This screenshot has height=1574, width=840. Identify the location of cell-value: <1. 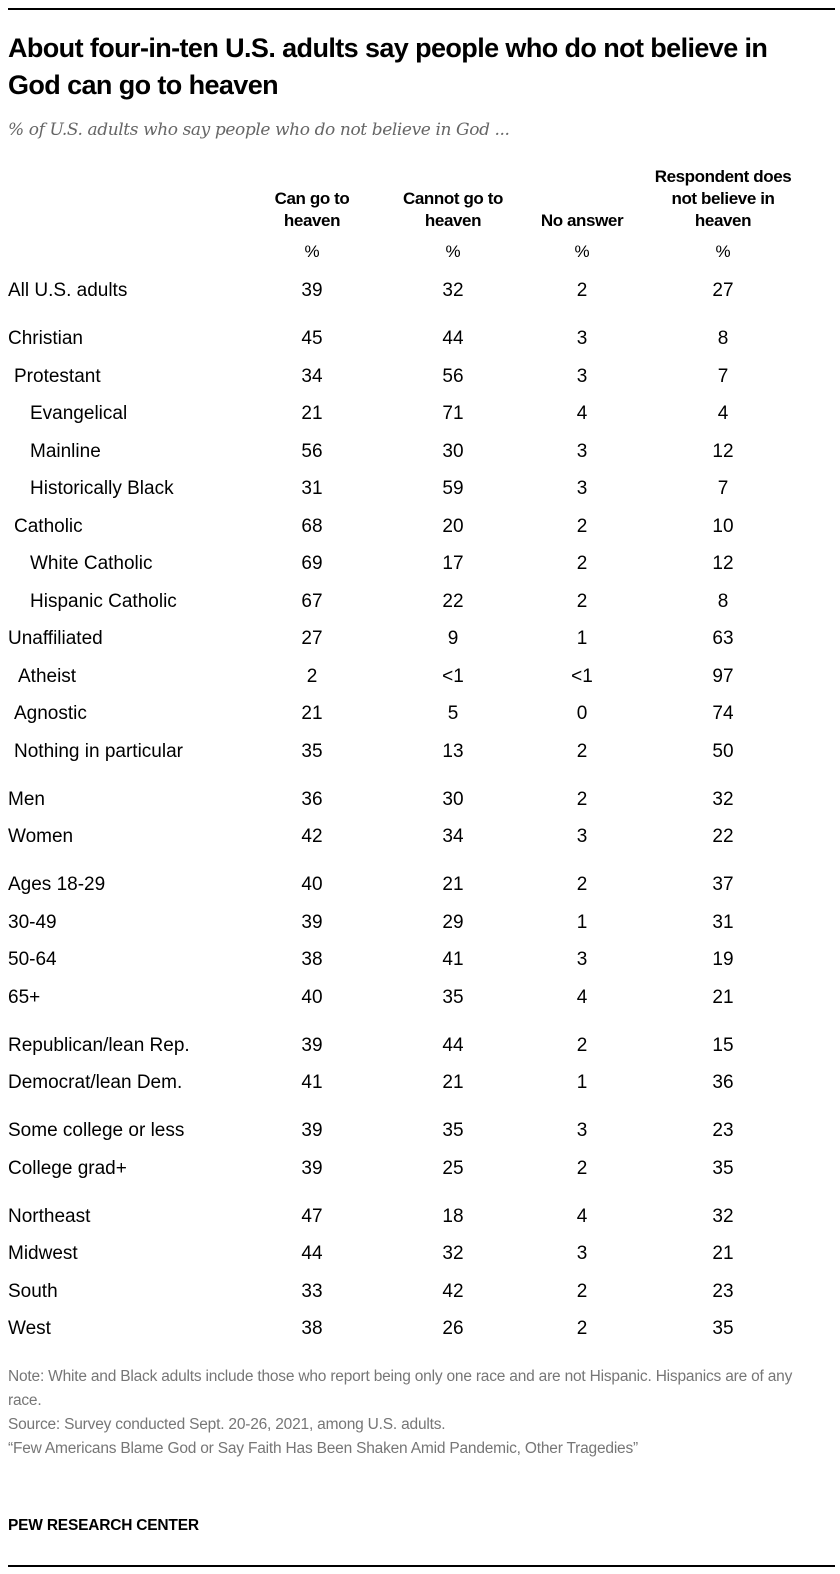
(453, 676).